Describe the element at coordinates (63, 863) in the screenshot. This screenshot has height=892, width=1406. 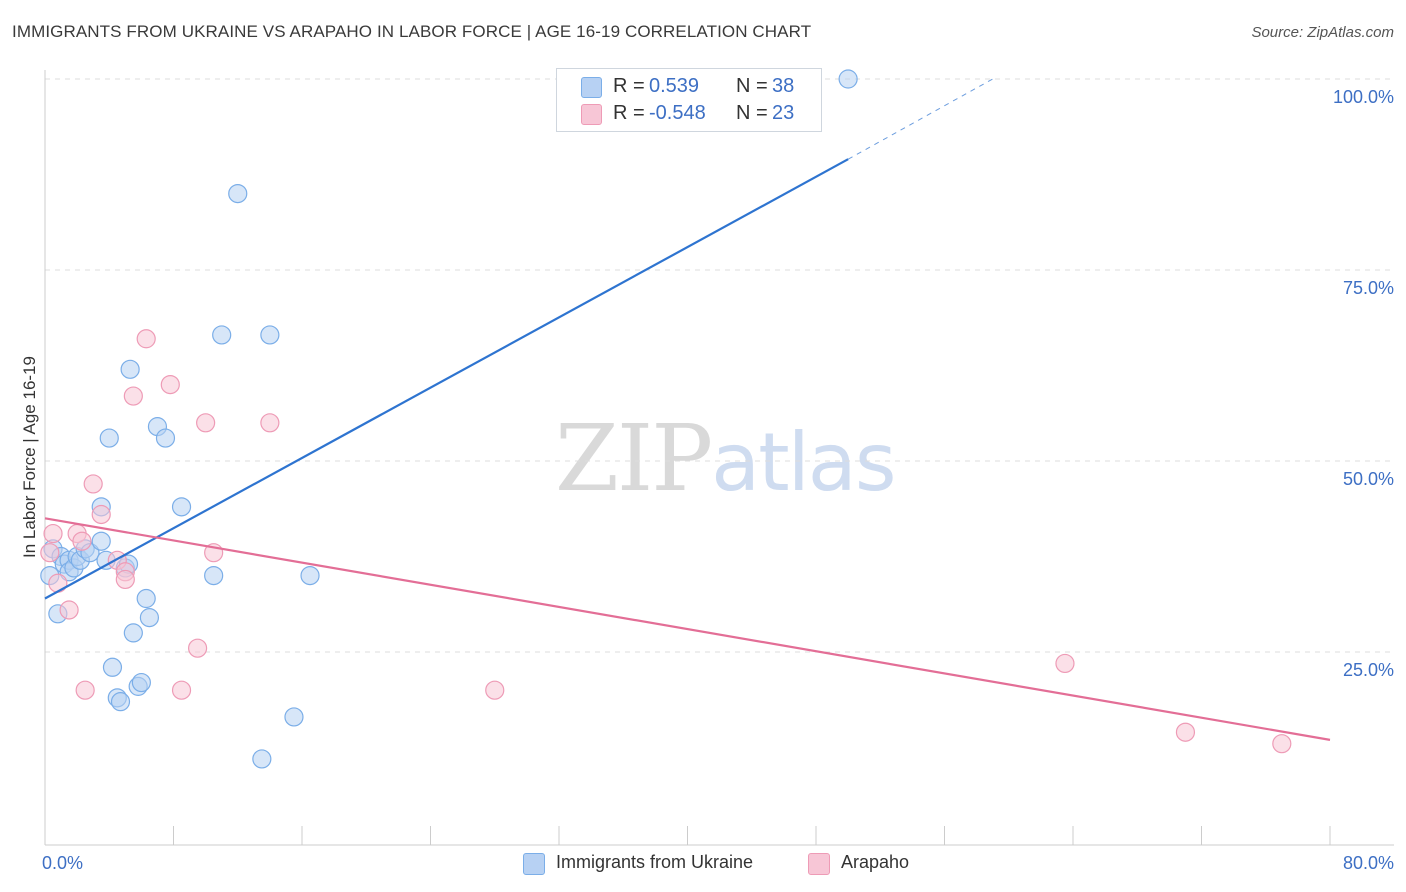
I see `x-tick-label: 0.0%` at that location.